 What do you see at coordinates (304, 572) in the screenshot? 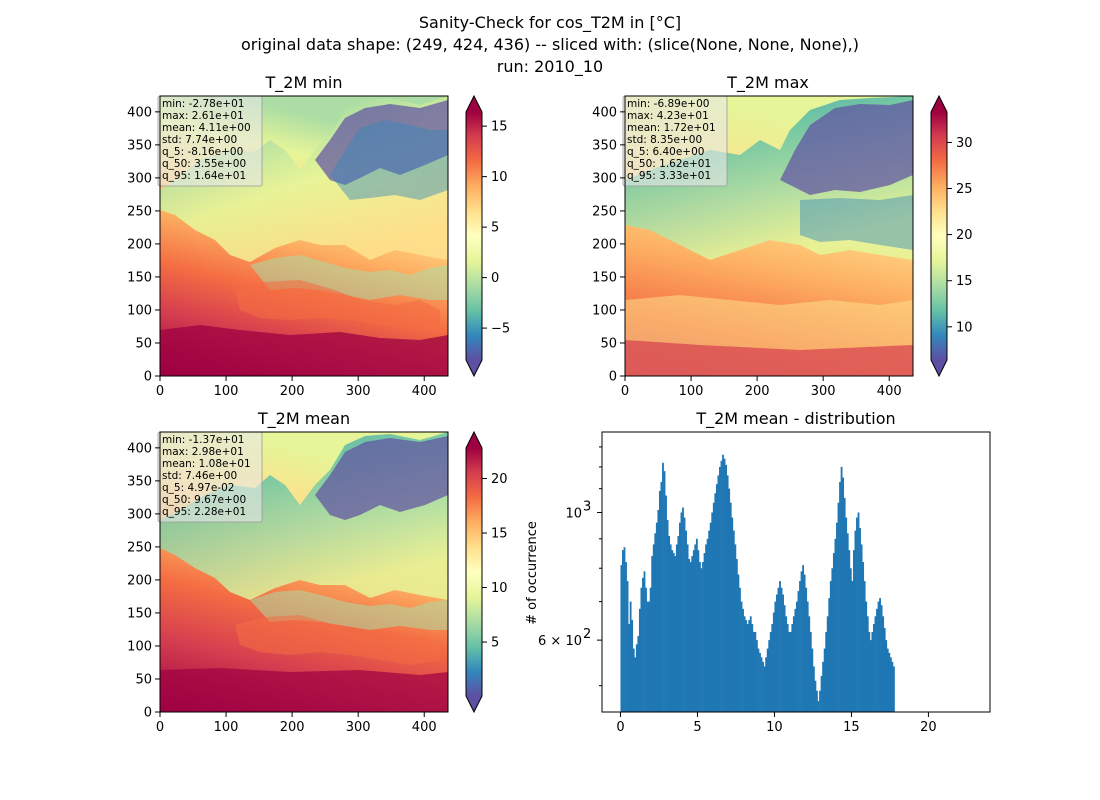
I see `axes-frame` at bounding box center [304, 572].